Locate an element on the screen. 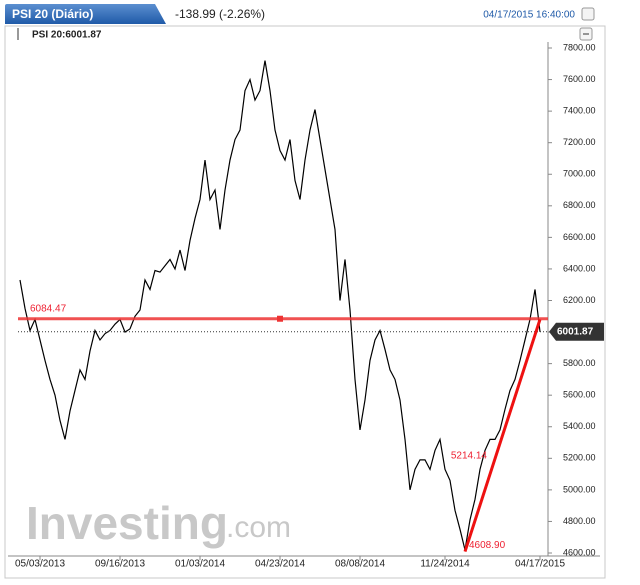 This screenshot has width=640, height=585. x-tick-label: 04/17/2015 is located at coordinates (540, 564).